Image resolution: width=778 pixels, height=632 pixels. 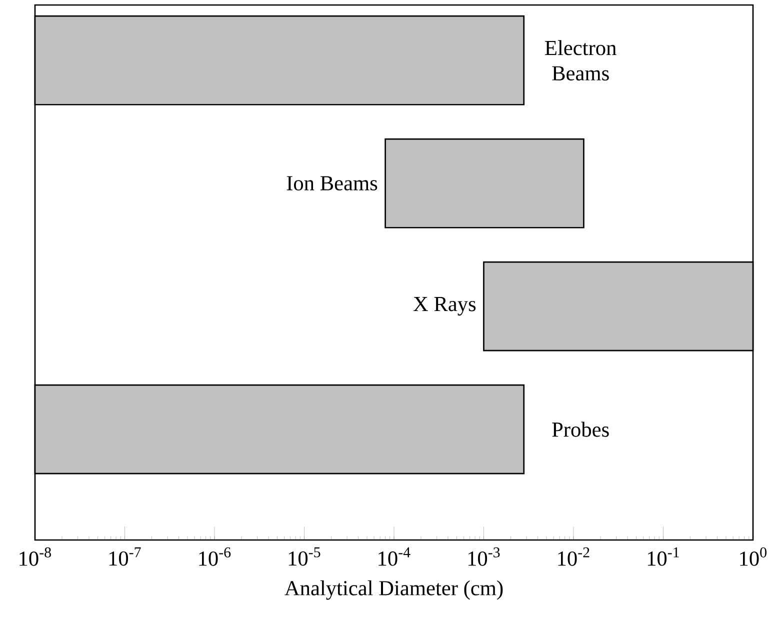 I want to click on bar, so click(x=484, y=183).